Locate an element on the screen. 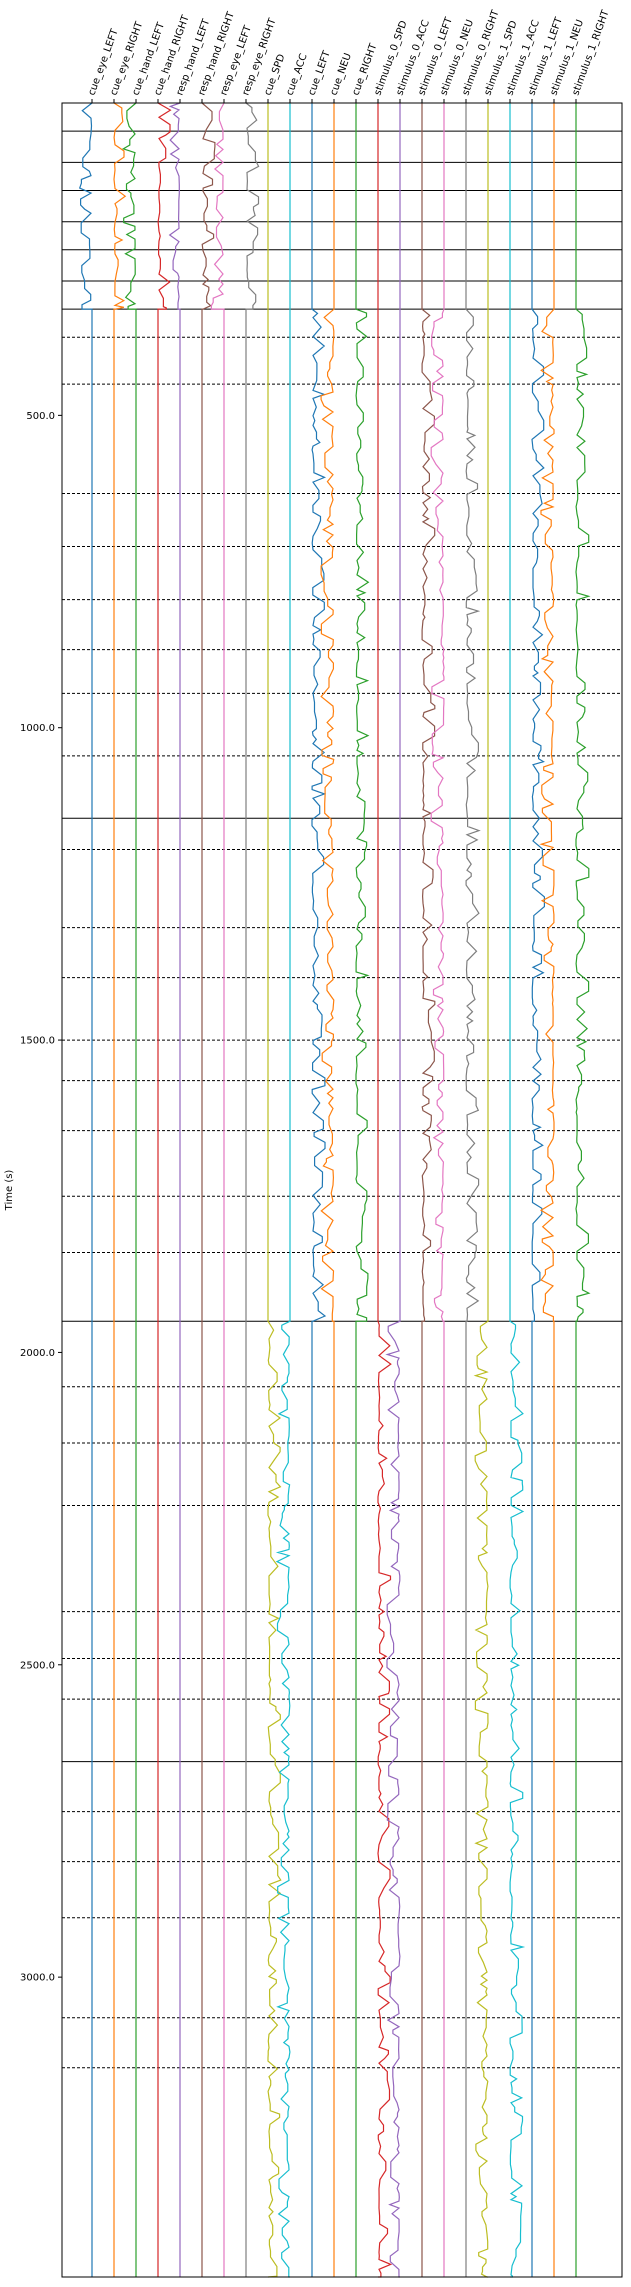 The width and height of the screenshot is (631, 2287). channel-trace-cue-left is located at coordinates (319, 1190).